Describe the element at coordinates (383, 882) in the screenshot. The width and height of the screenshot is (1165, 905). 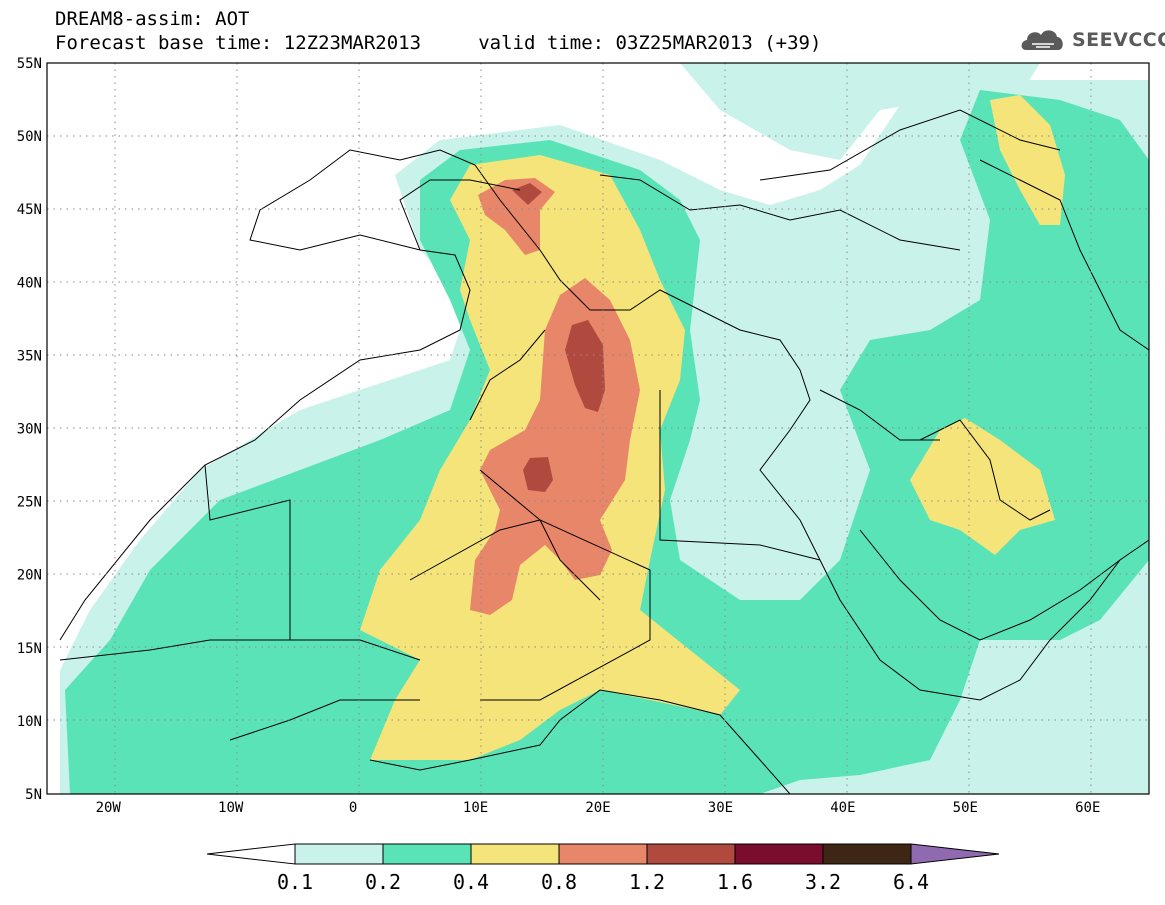
I see `colorbar-label: 0.2` at that location.